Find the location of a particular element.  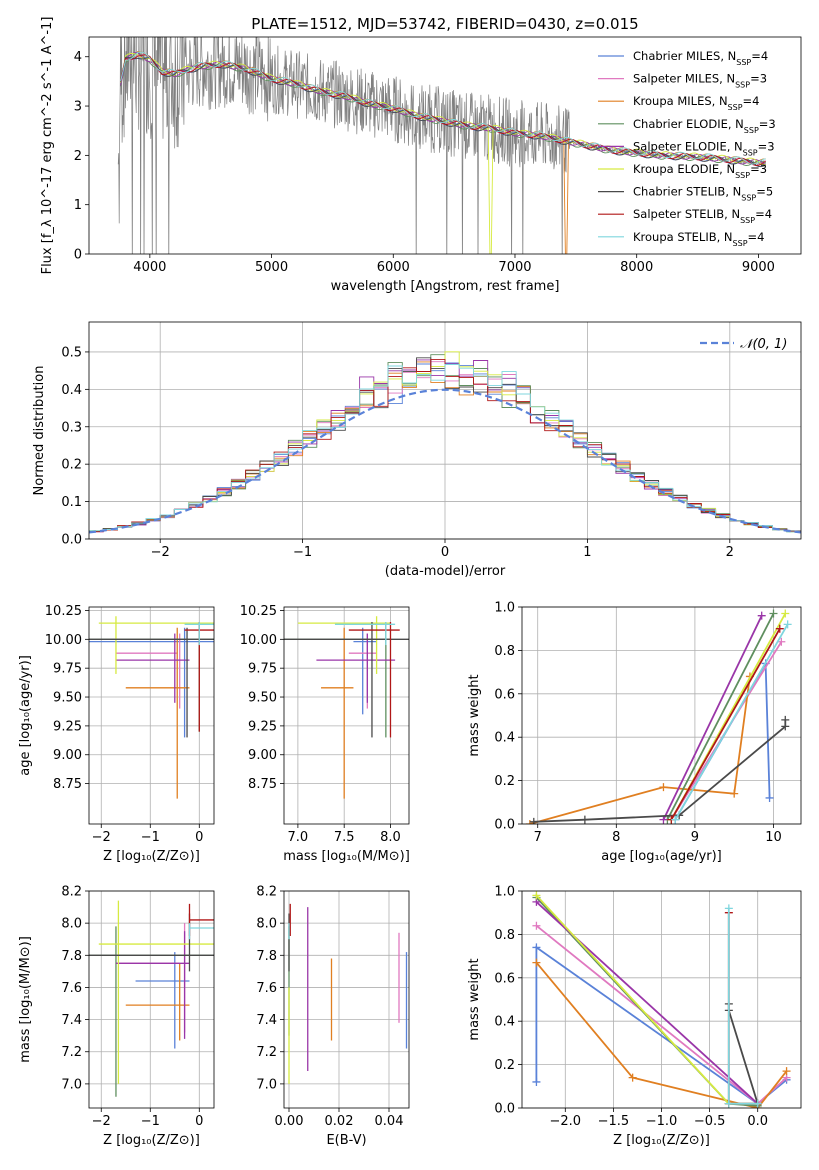

x-tick-label: −1.5 is located at coordinates (614, 1121).